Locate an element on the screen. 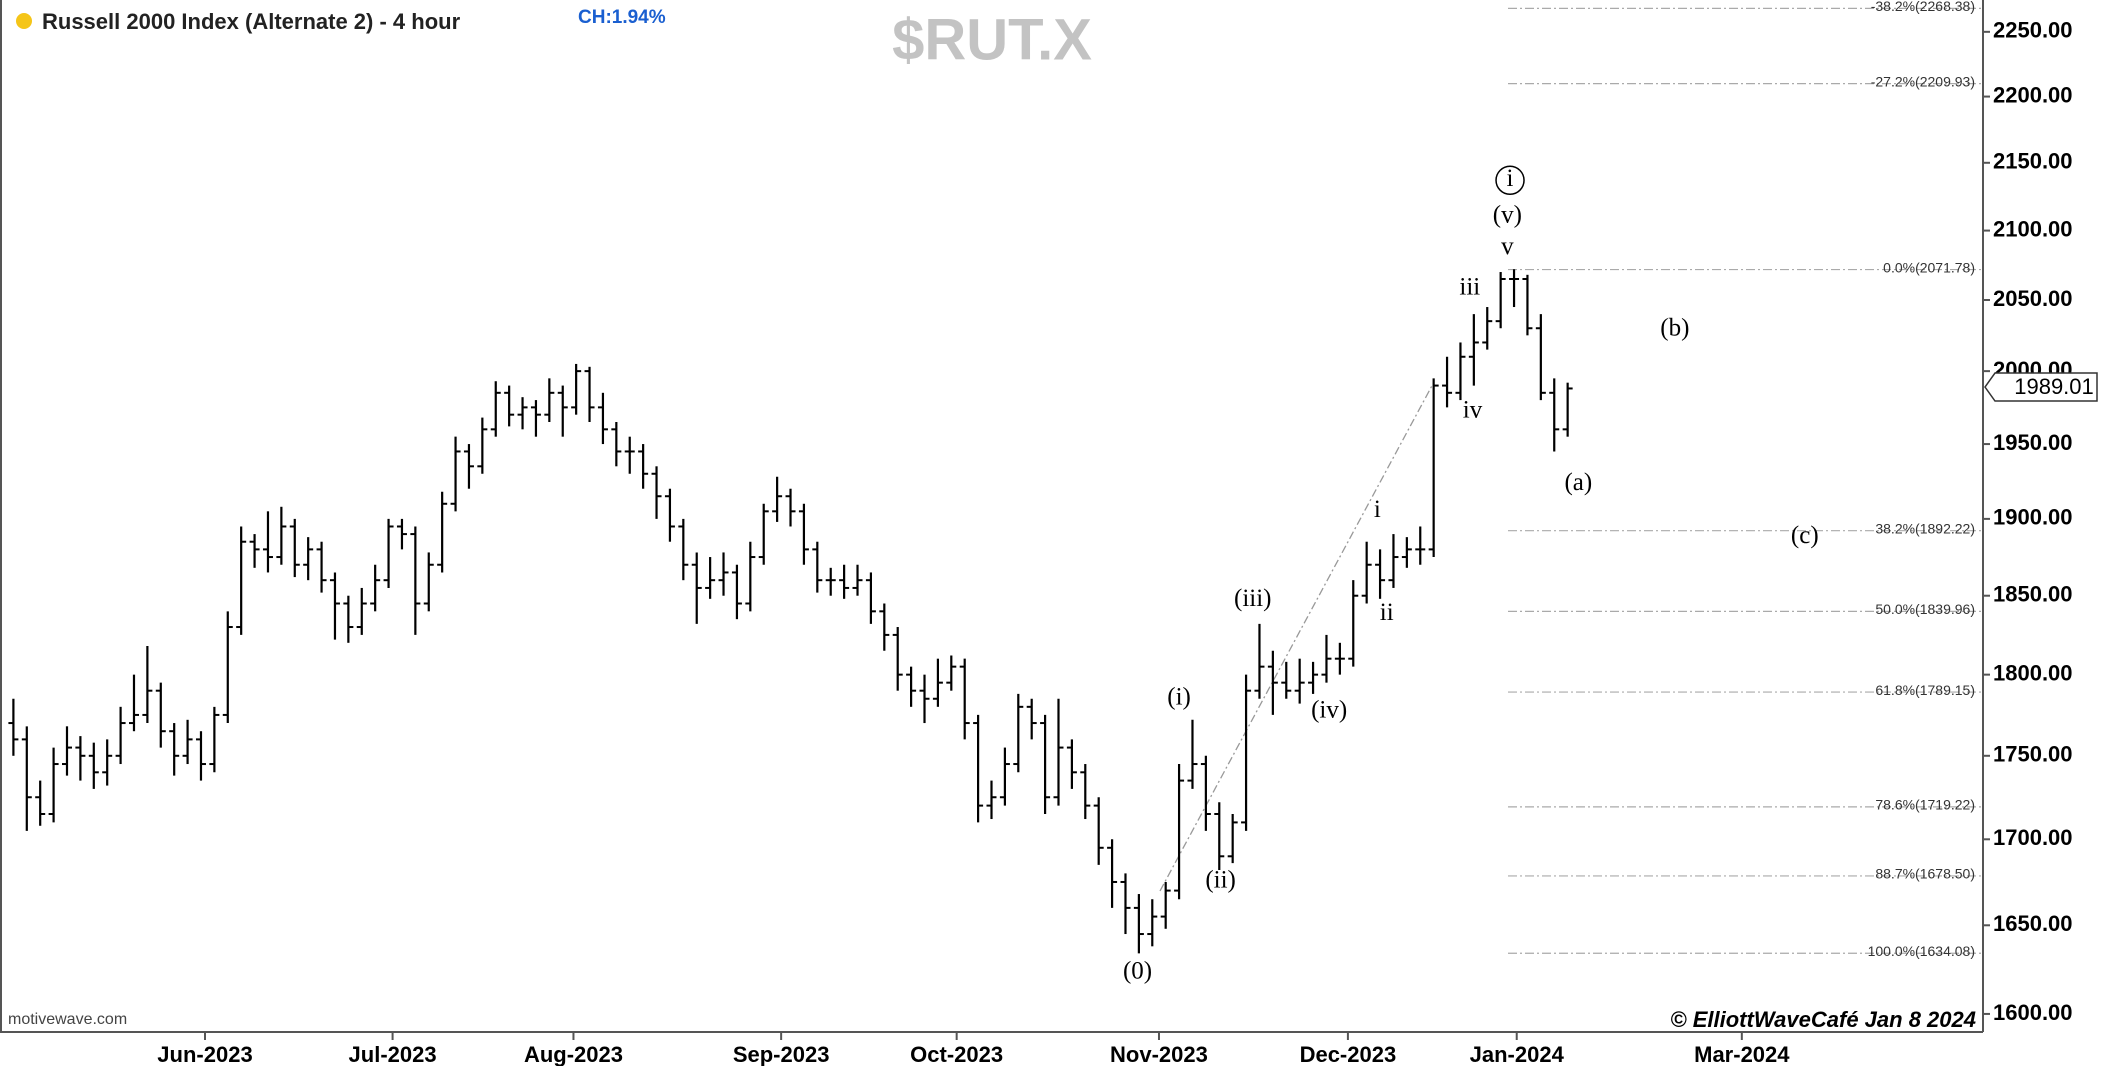 The height and width of the screenshot is (1066, 2101). y-tick-label: 1850.00 is located at coordinates (2033, 594).